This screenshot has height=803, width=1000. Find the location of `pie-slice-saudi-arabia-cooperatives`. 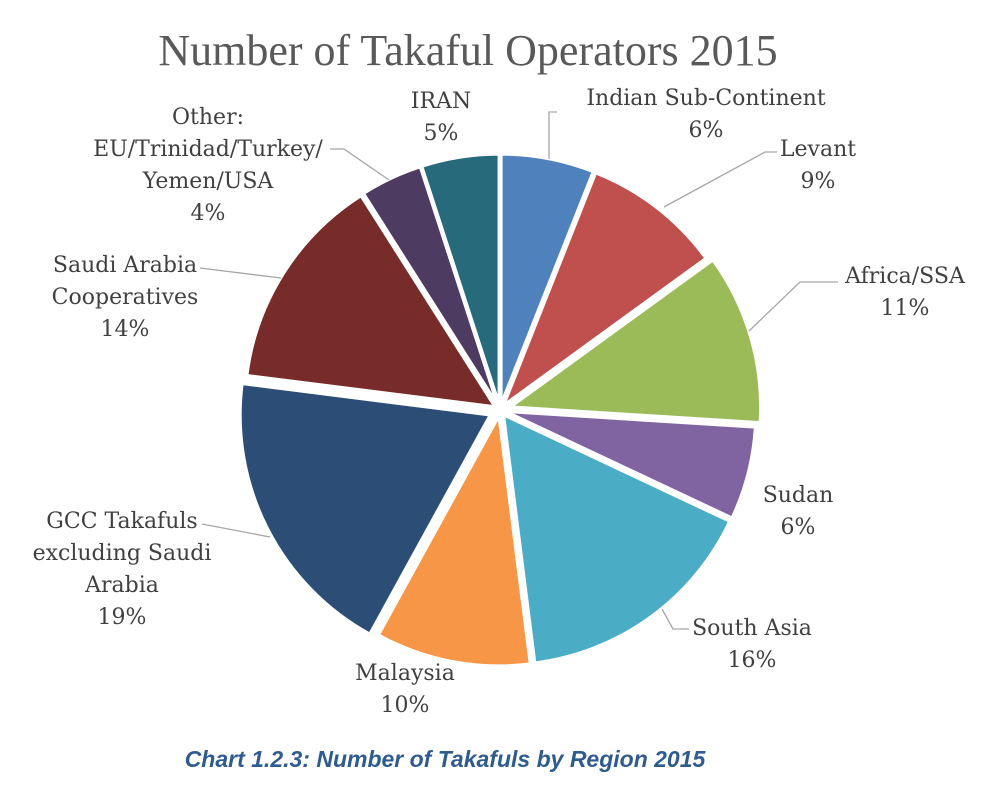

pie-slice-saudi-arabia-cooperatives is located at coordinates (371, 301).